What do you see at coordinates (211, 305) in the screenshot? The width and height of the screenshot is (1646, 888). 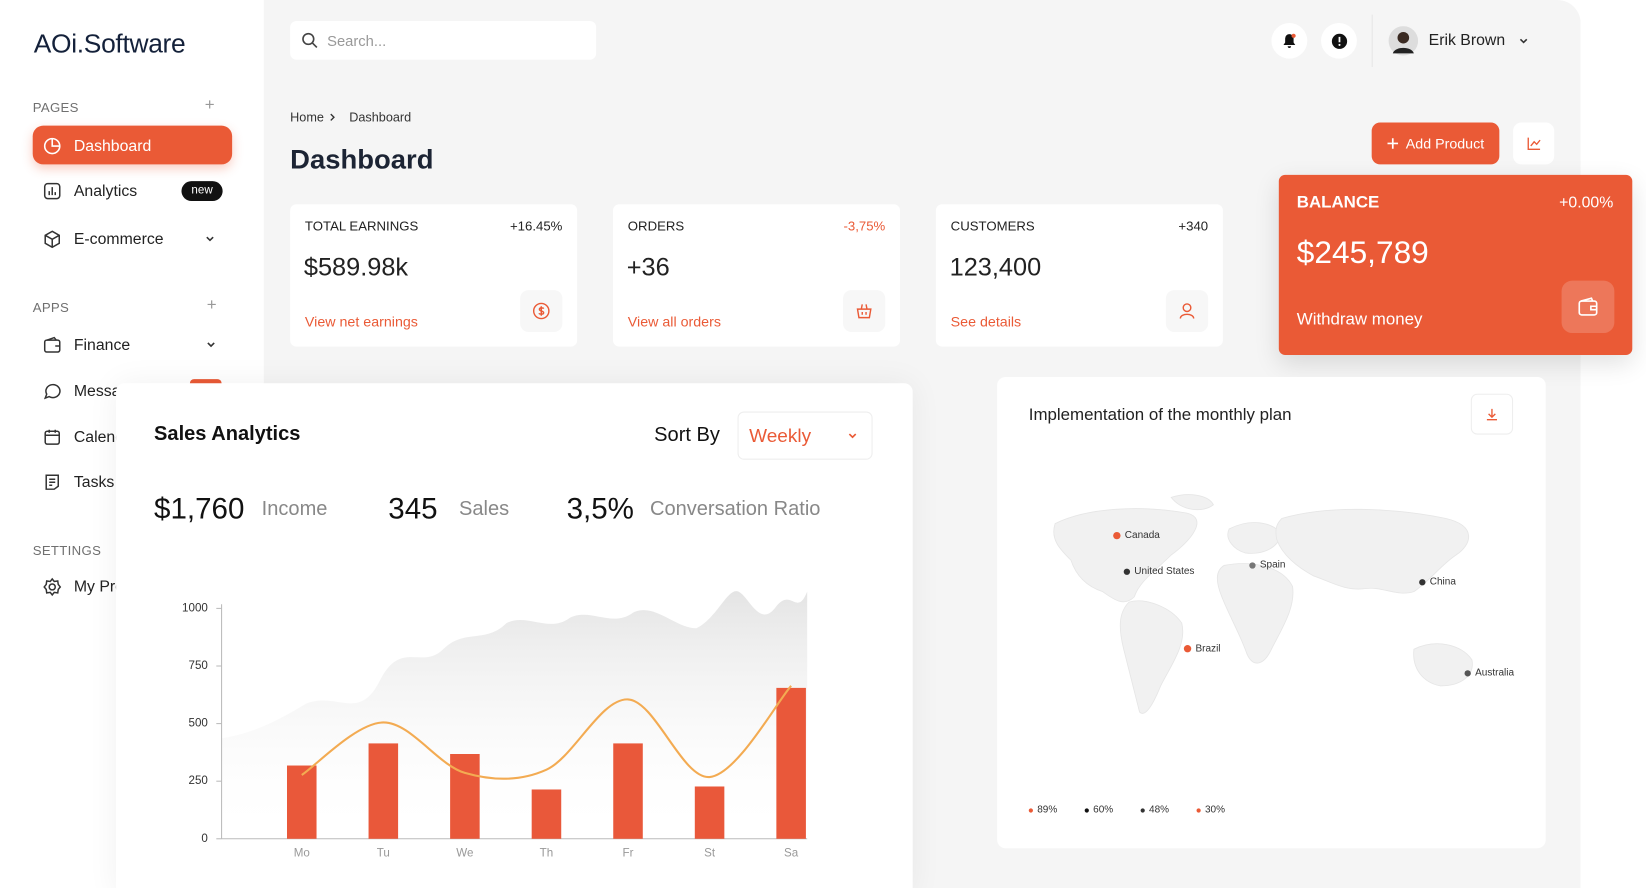 I see `add-app: +` at bounding box center [211, 305].